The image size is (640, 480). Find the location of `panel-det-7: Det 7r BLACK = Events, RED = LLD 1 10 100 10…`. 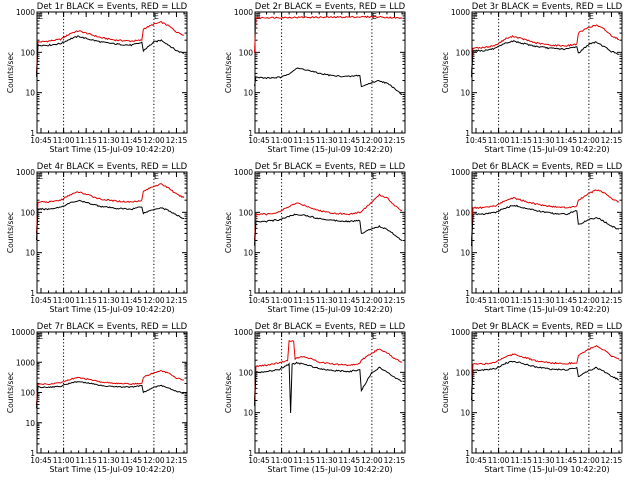

panel-det-7: Det 7r BLACK = Events, RED = LLD 1 10 100 10… is located at coordinates (97, 398).